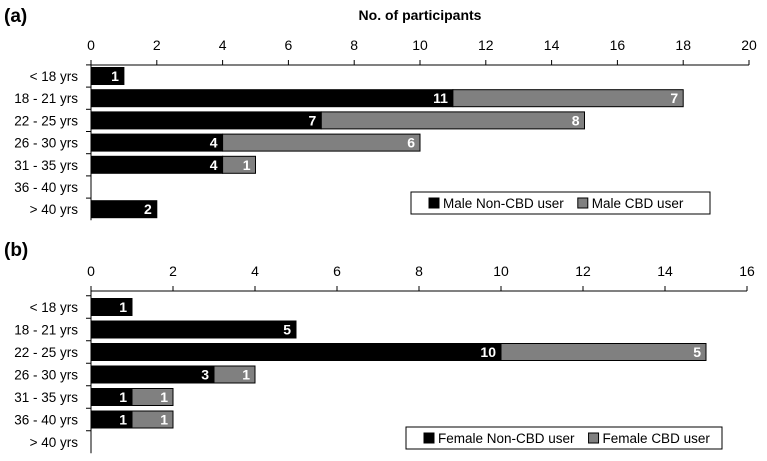 The image size is (767, 461). Describe the element at coordinates (576, 120) in the screenshot. I see `data-label: 8` at that location.